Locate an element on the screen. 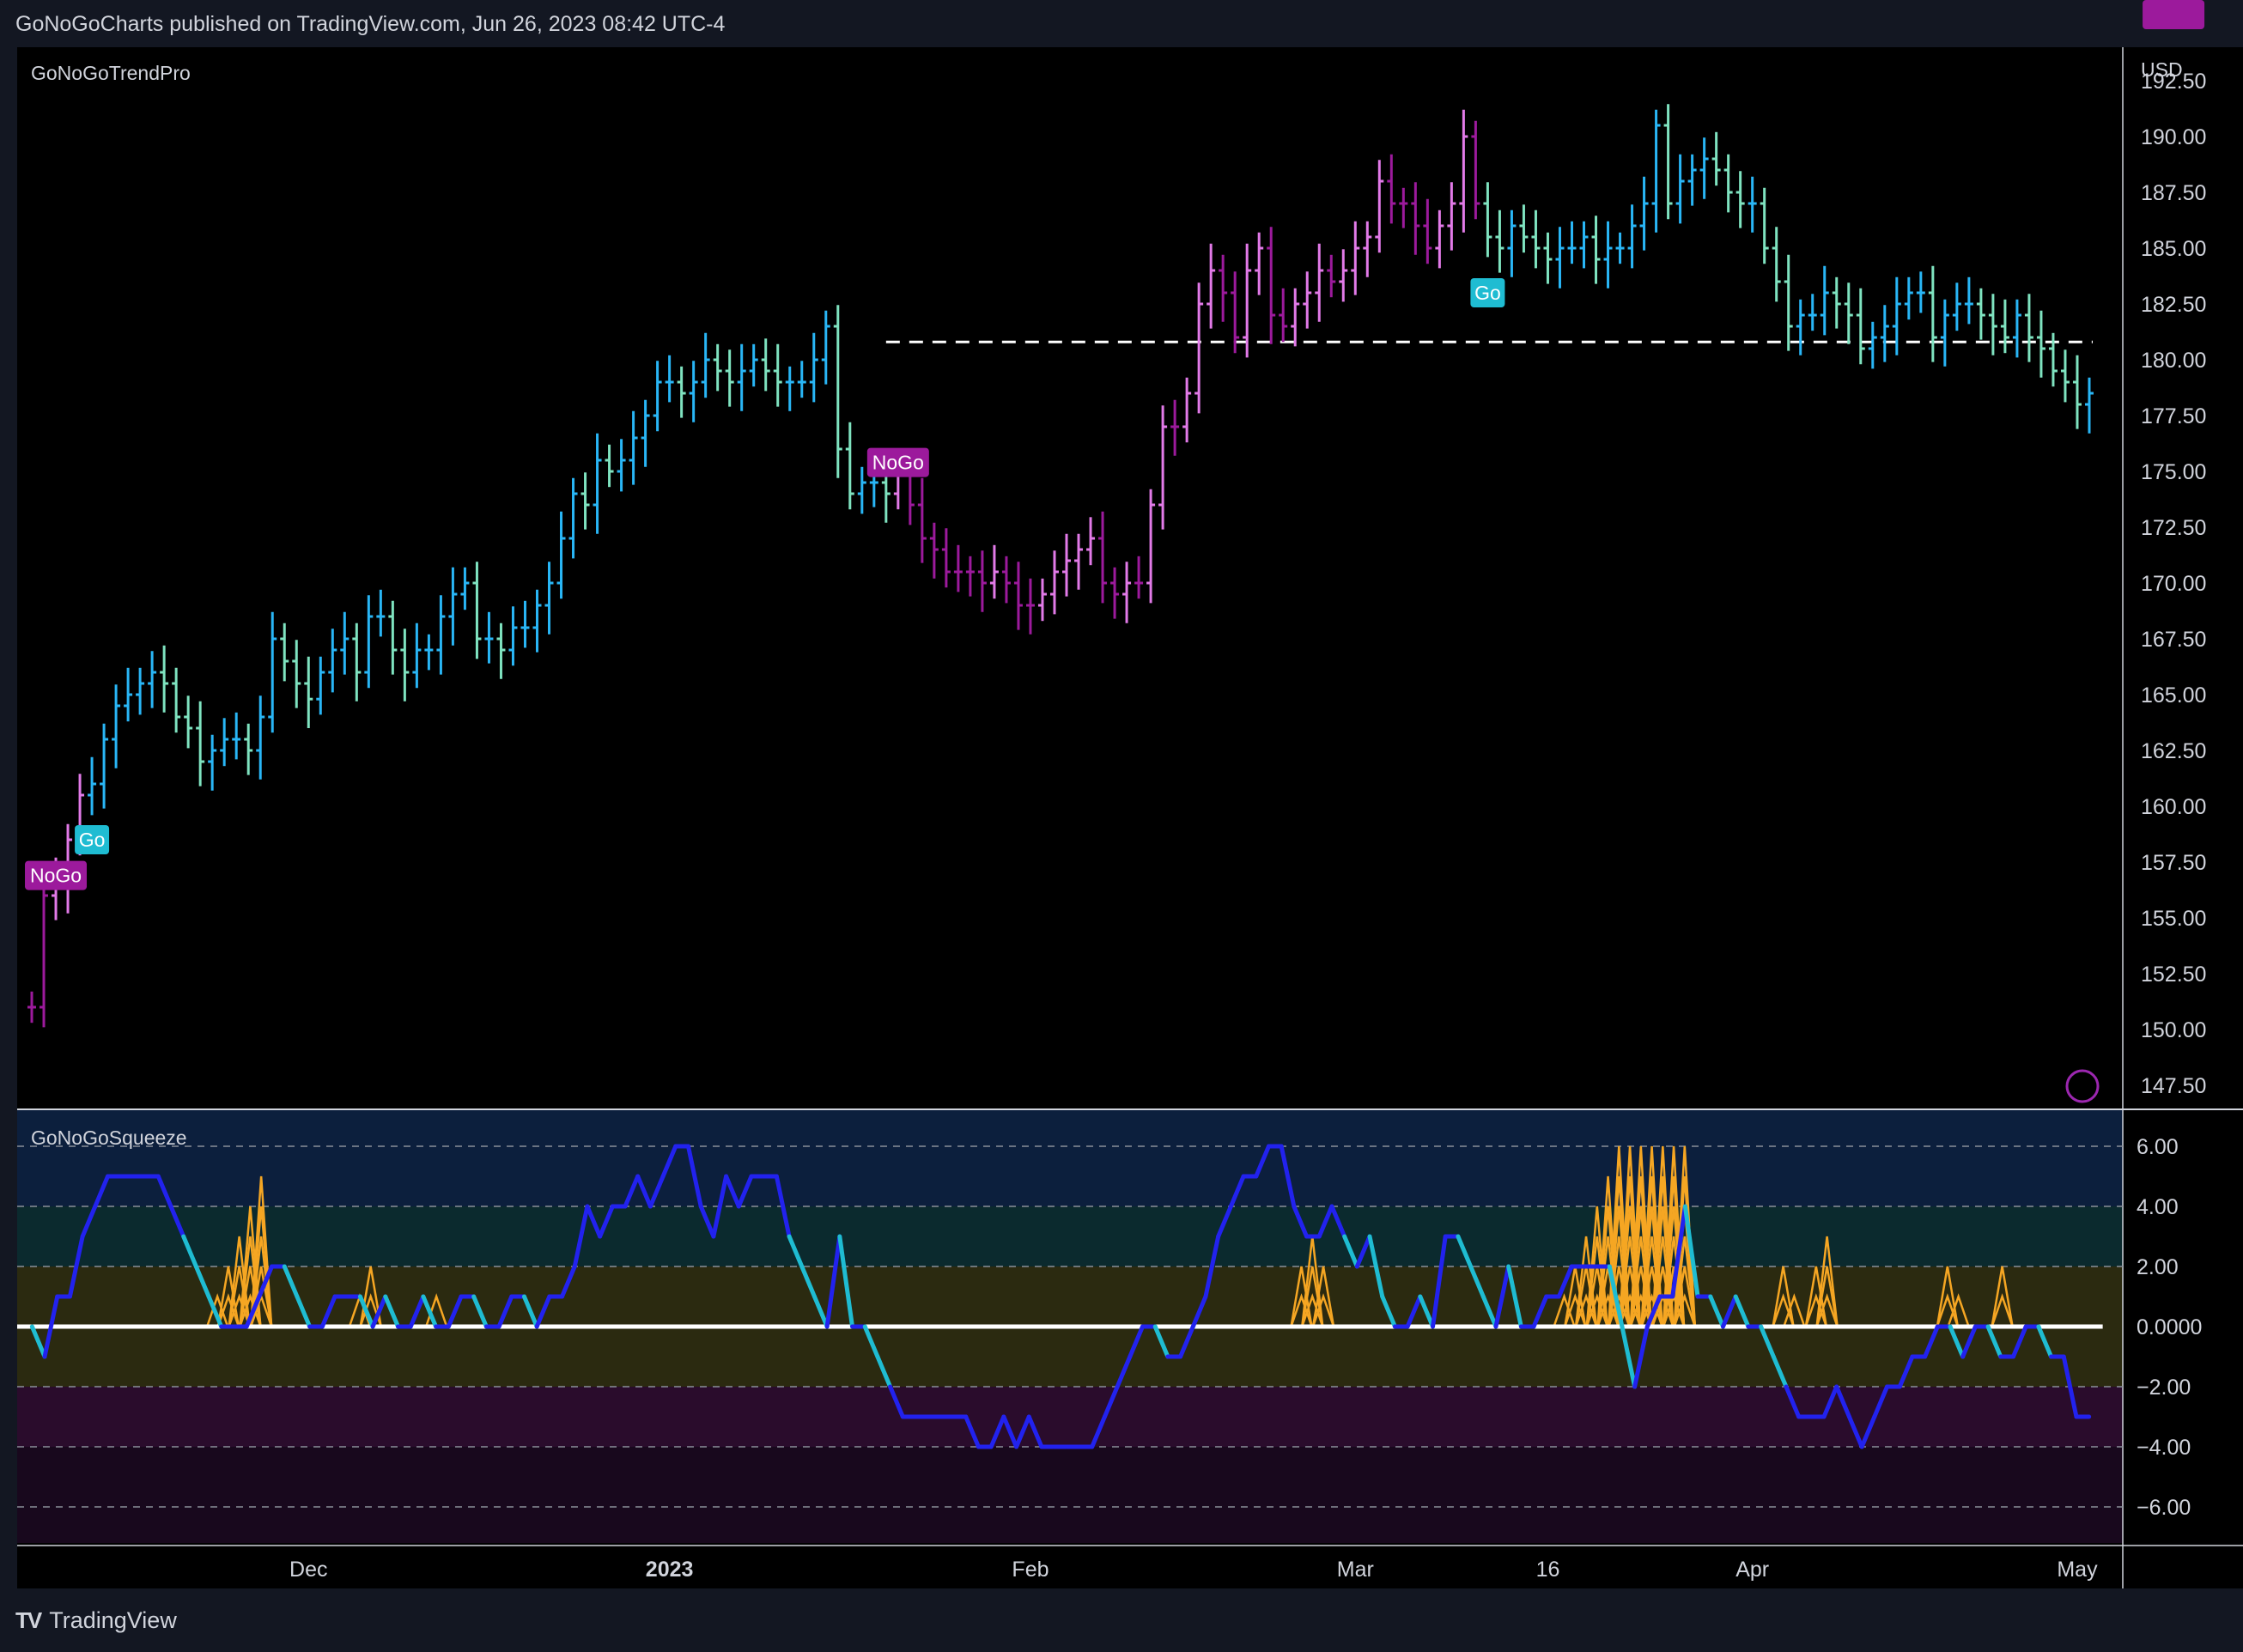  price-tick-label: 177.50 is located at coordinates (2173, 416).